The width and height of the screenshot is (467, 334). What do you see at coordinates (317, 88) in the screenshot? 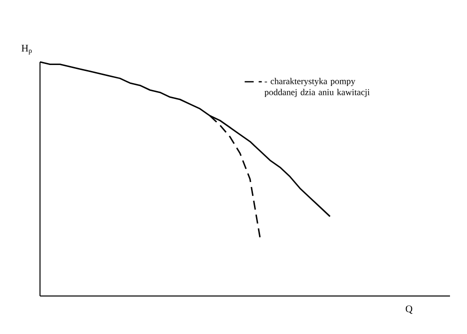
I see `legend-label: - charakterystyka pompy poddanej dzia aniu kawitacji` at bounding box center [317, 88].